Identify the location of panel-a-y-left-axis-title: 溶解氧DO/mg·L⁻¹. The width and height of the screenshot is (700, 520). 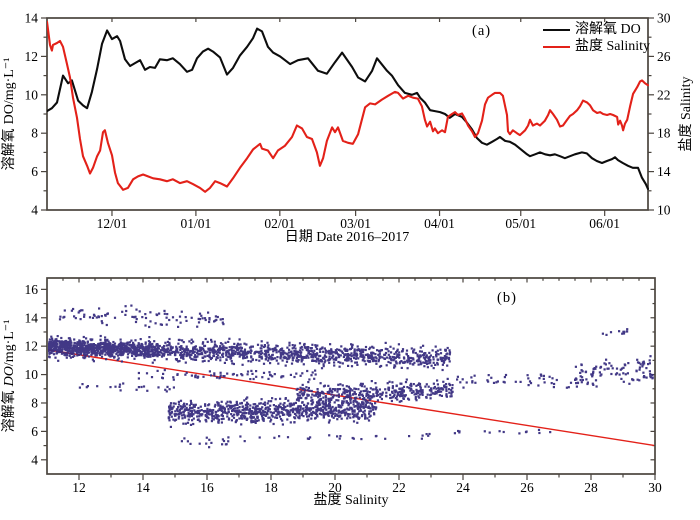
(9, 114).